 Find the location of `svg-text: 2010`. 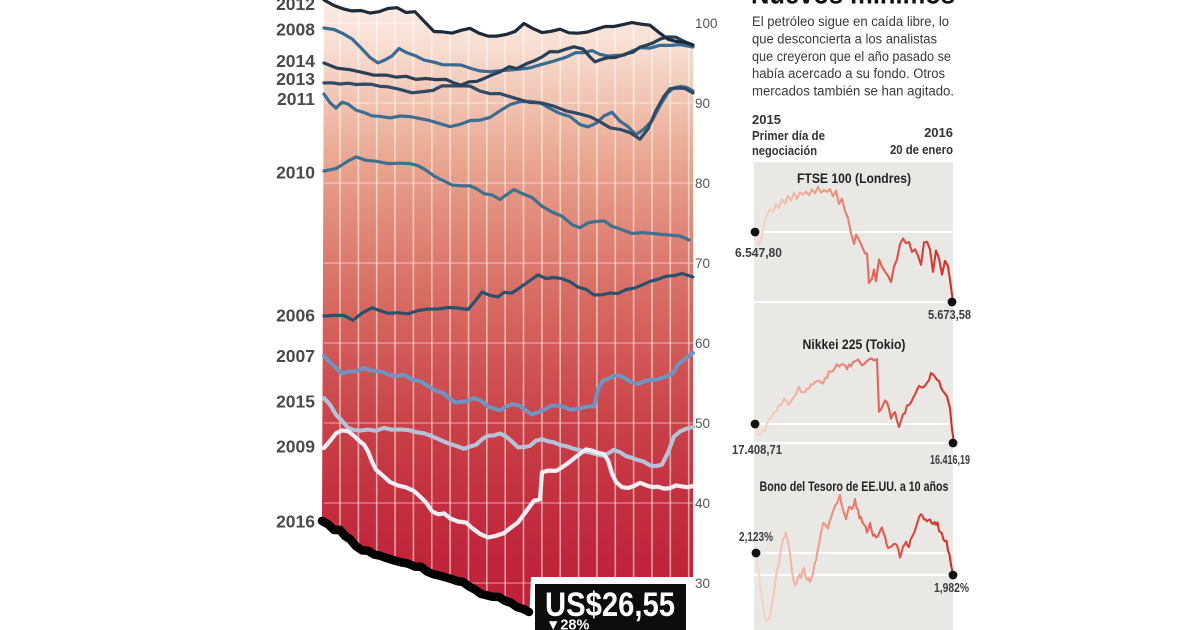

svg-text: 2010 is located at coordinates (295, 173).